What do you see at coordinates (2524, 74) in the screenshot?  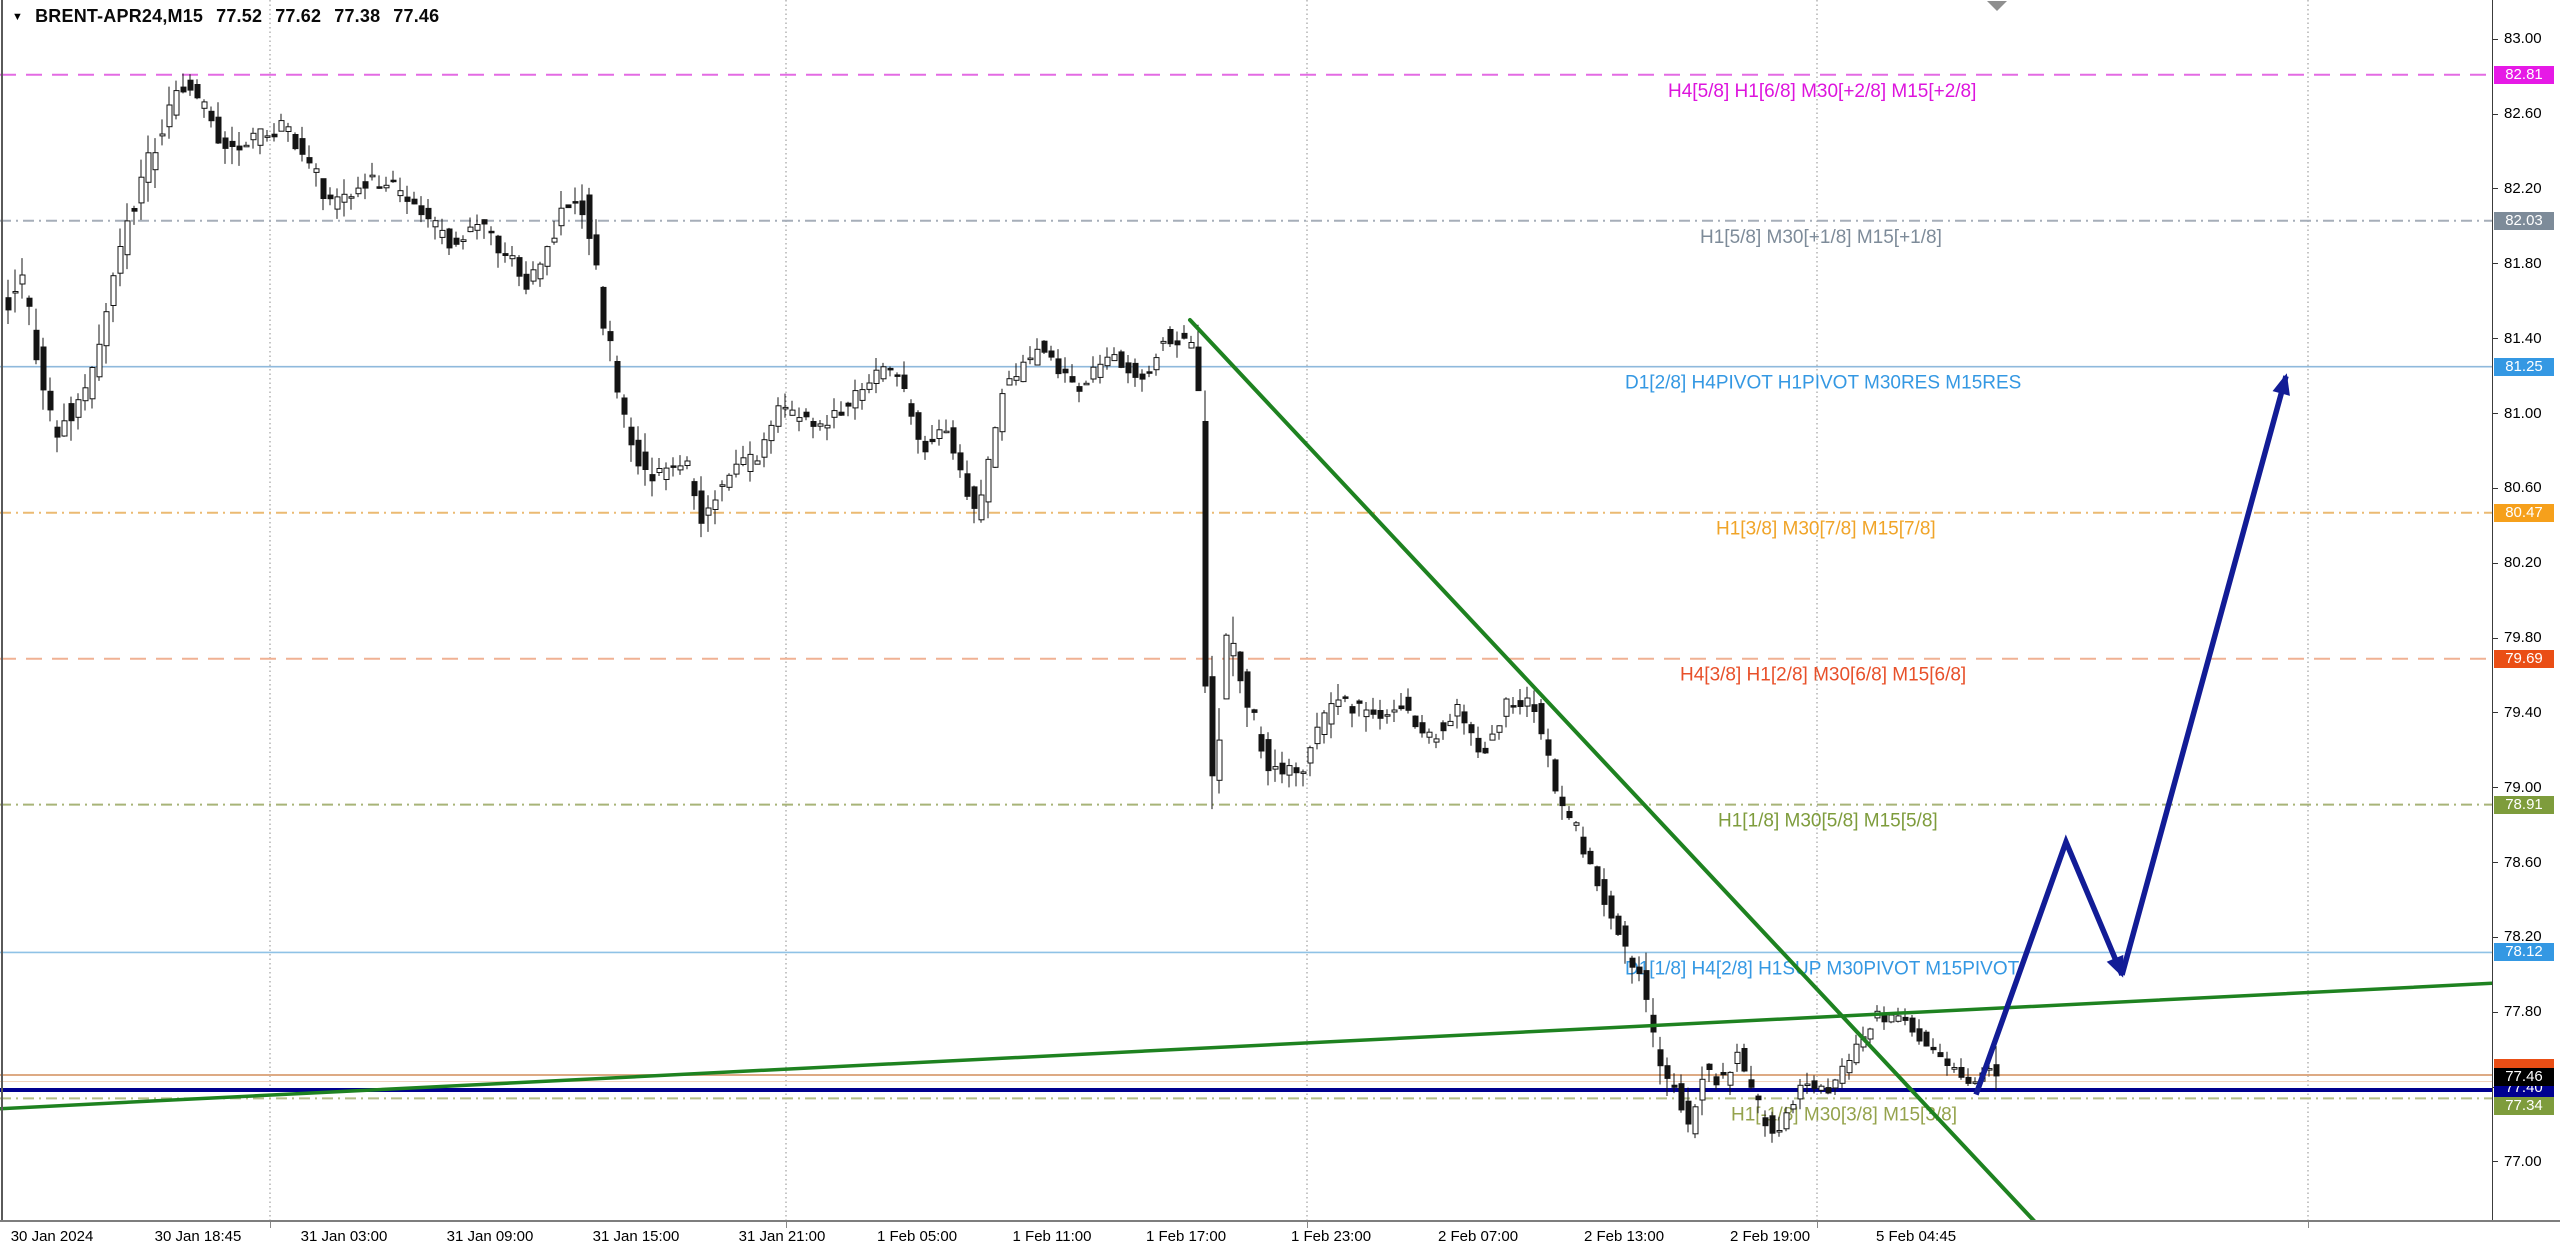 I see `level-price-tag: 82.81` at bounding box center [2524, 74].